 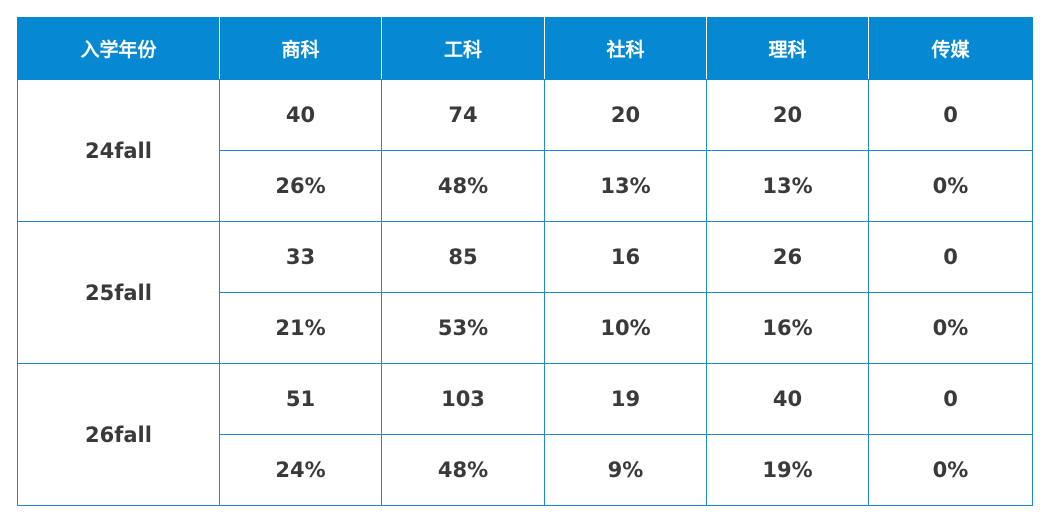 I want to click on percent-cell: 19%, so click(x=787, y=470).